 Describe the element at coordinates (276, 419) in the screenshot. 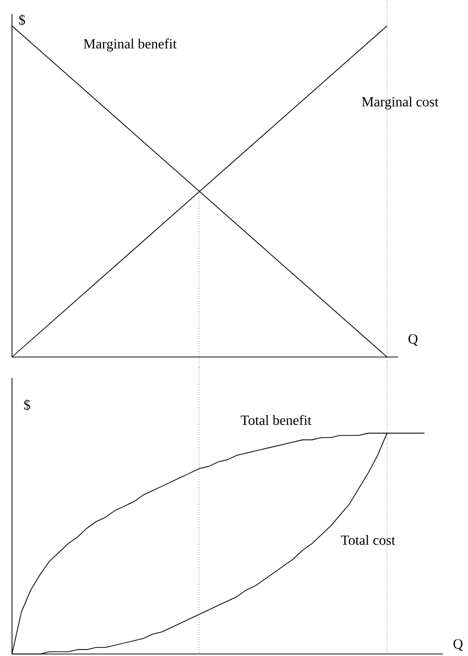

I see `series-label: Total benefit` at that location.